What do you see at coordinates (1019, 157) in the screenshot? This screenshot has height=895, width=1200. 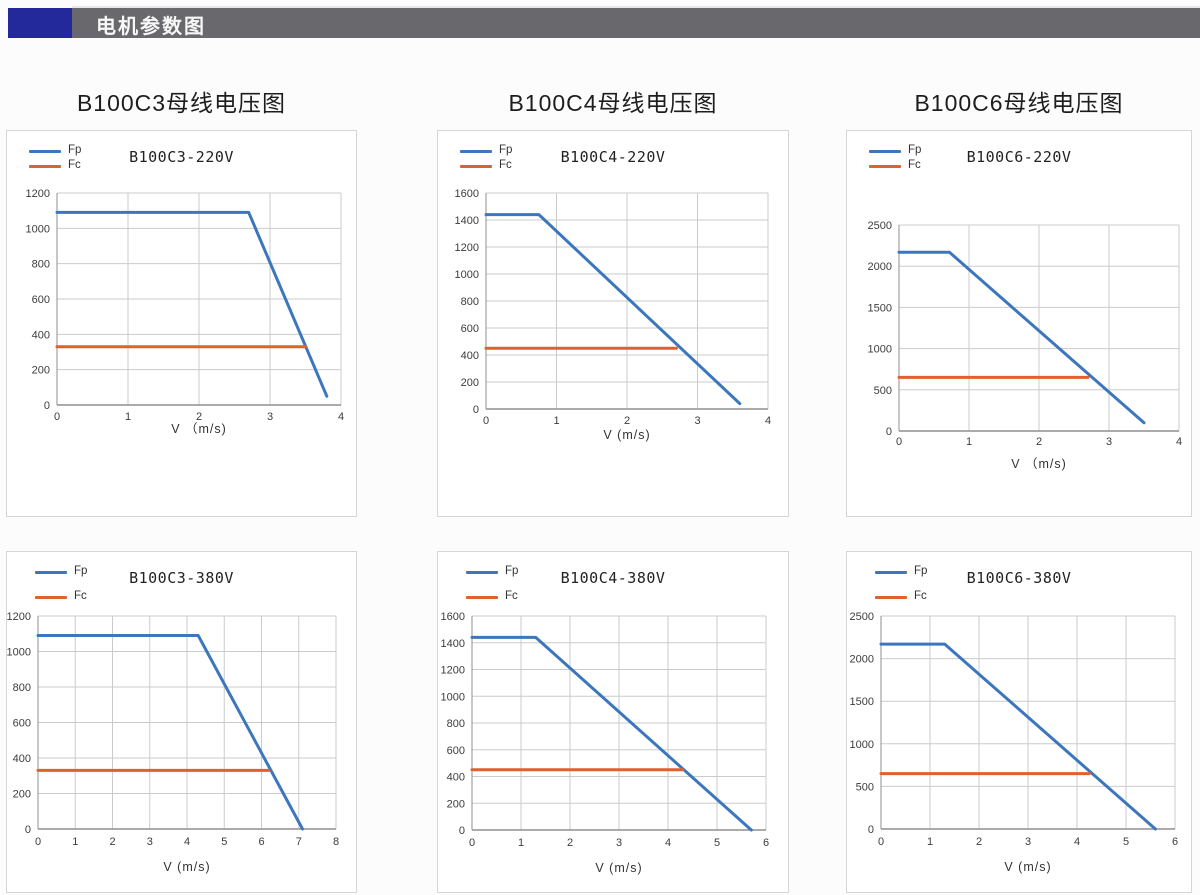 I see `chart-inner-title: B100C6-220V` at bounding box center [1019, 157].